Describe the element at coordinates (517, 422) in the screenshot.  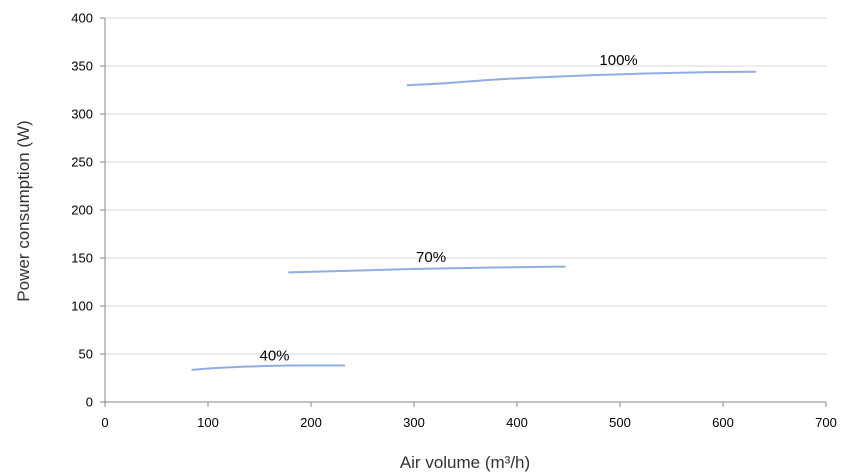
I see `x-tick-label: 400` at that location.